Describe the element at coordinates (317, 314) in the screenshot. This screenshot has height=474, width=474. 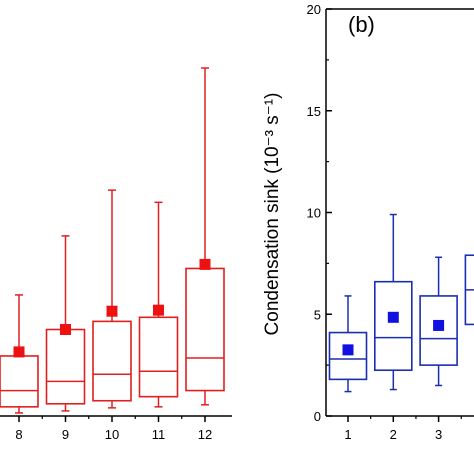
I see `y-tick-label: 5` at that location.